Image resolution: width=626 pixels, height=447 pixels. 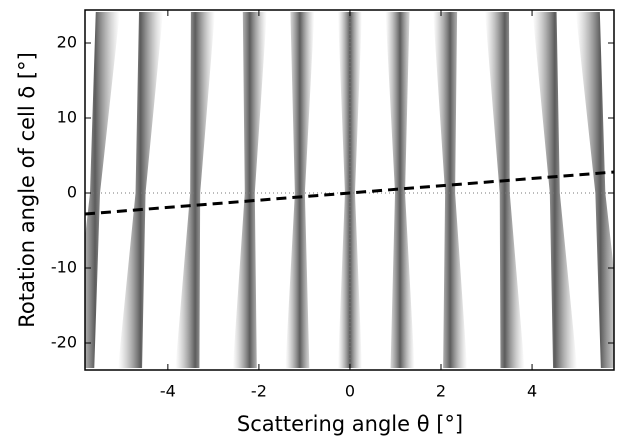 What do you see at coordinates (72, 192) in the screenshot?
I see `y-tick-label: 0` at bounding box center [72, 192].